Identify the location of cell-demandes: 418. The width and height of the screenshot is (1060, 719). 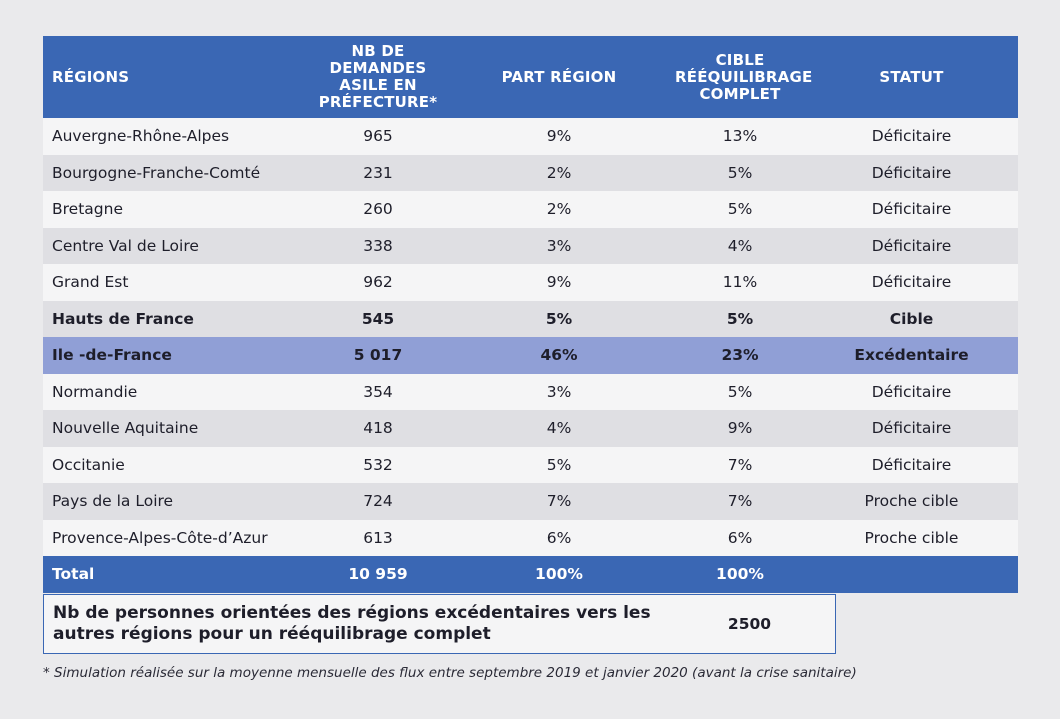
(378, 428).